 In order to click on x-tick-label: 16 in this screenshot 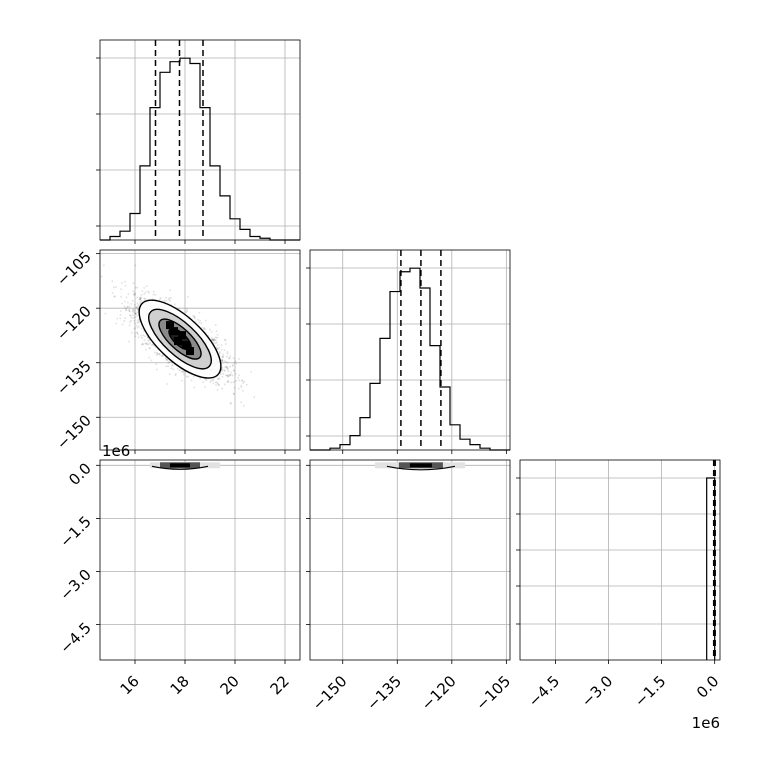, I will do `click(130, 685)`.